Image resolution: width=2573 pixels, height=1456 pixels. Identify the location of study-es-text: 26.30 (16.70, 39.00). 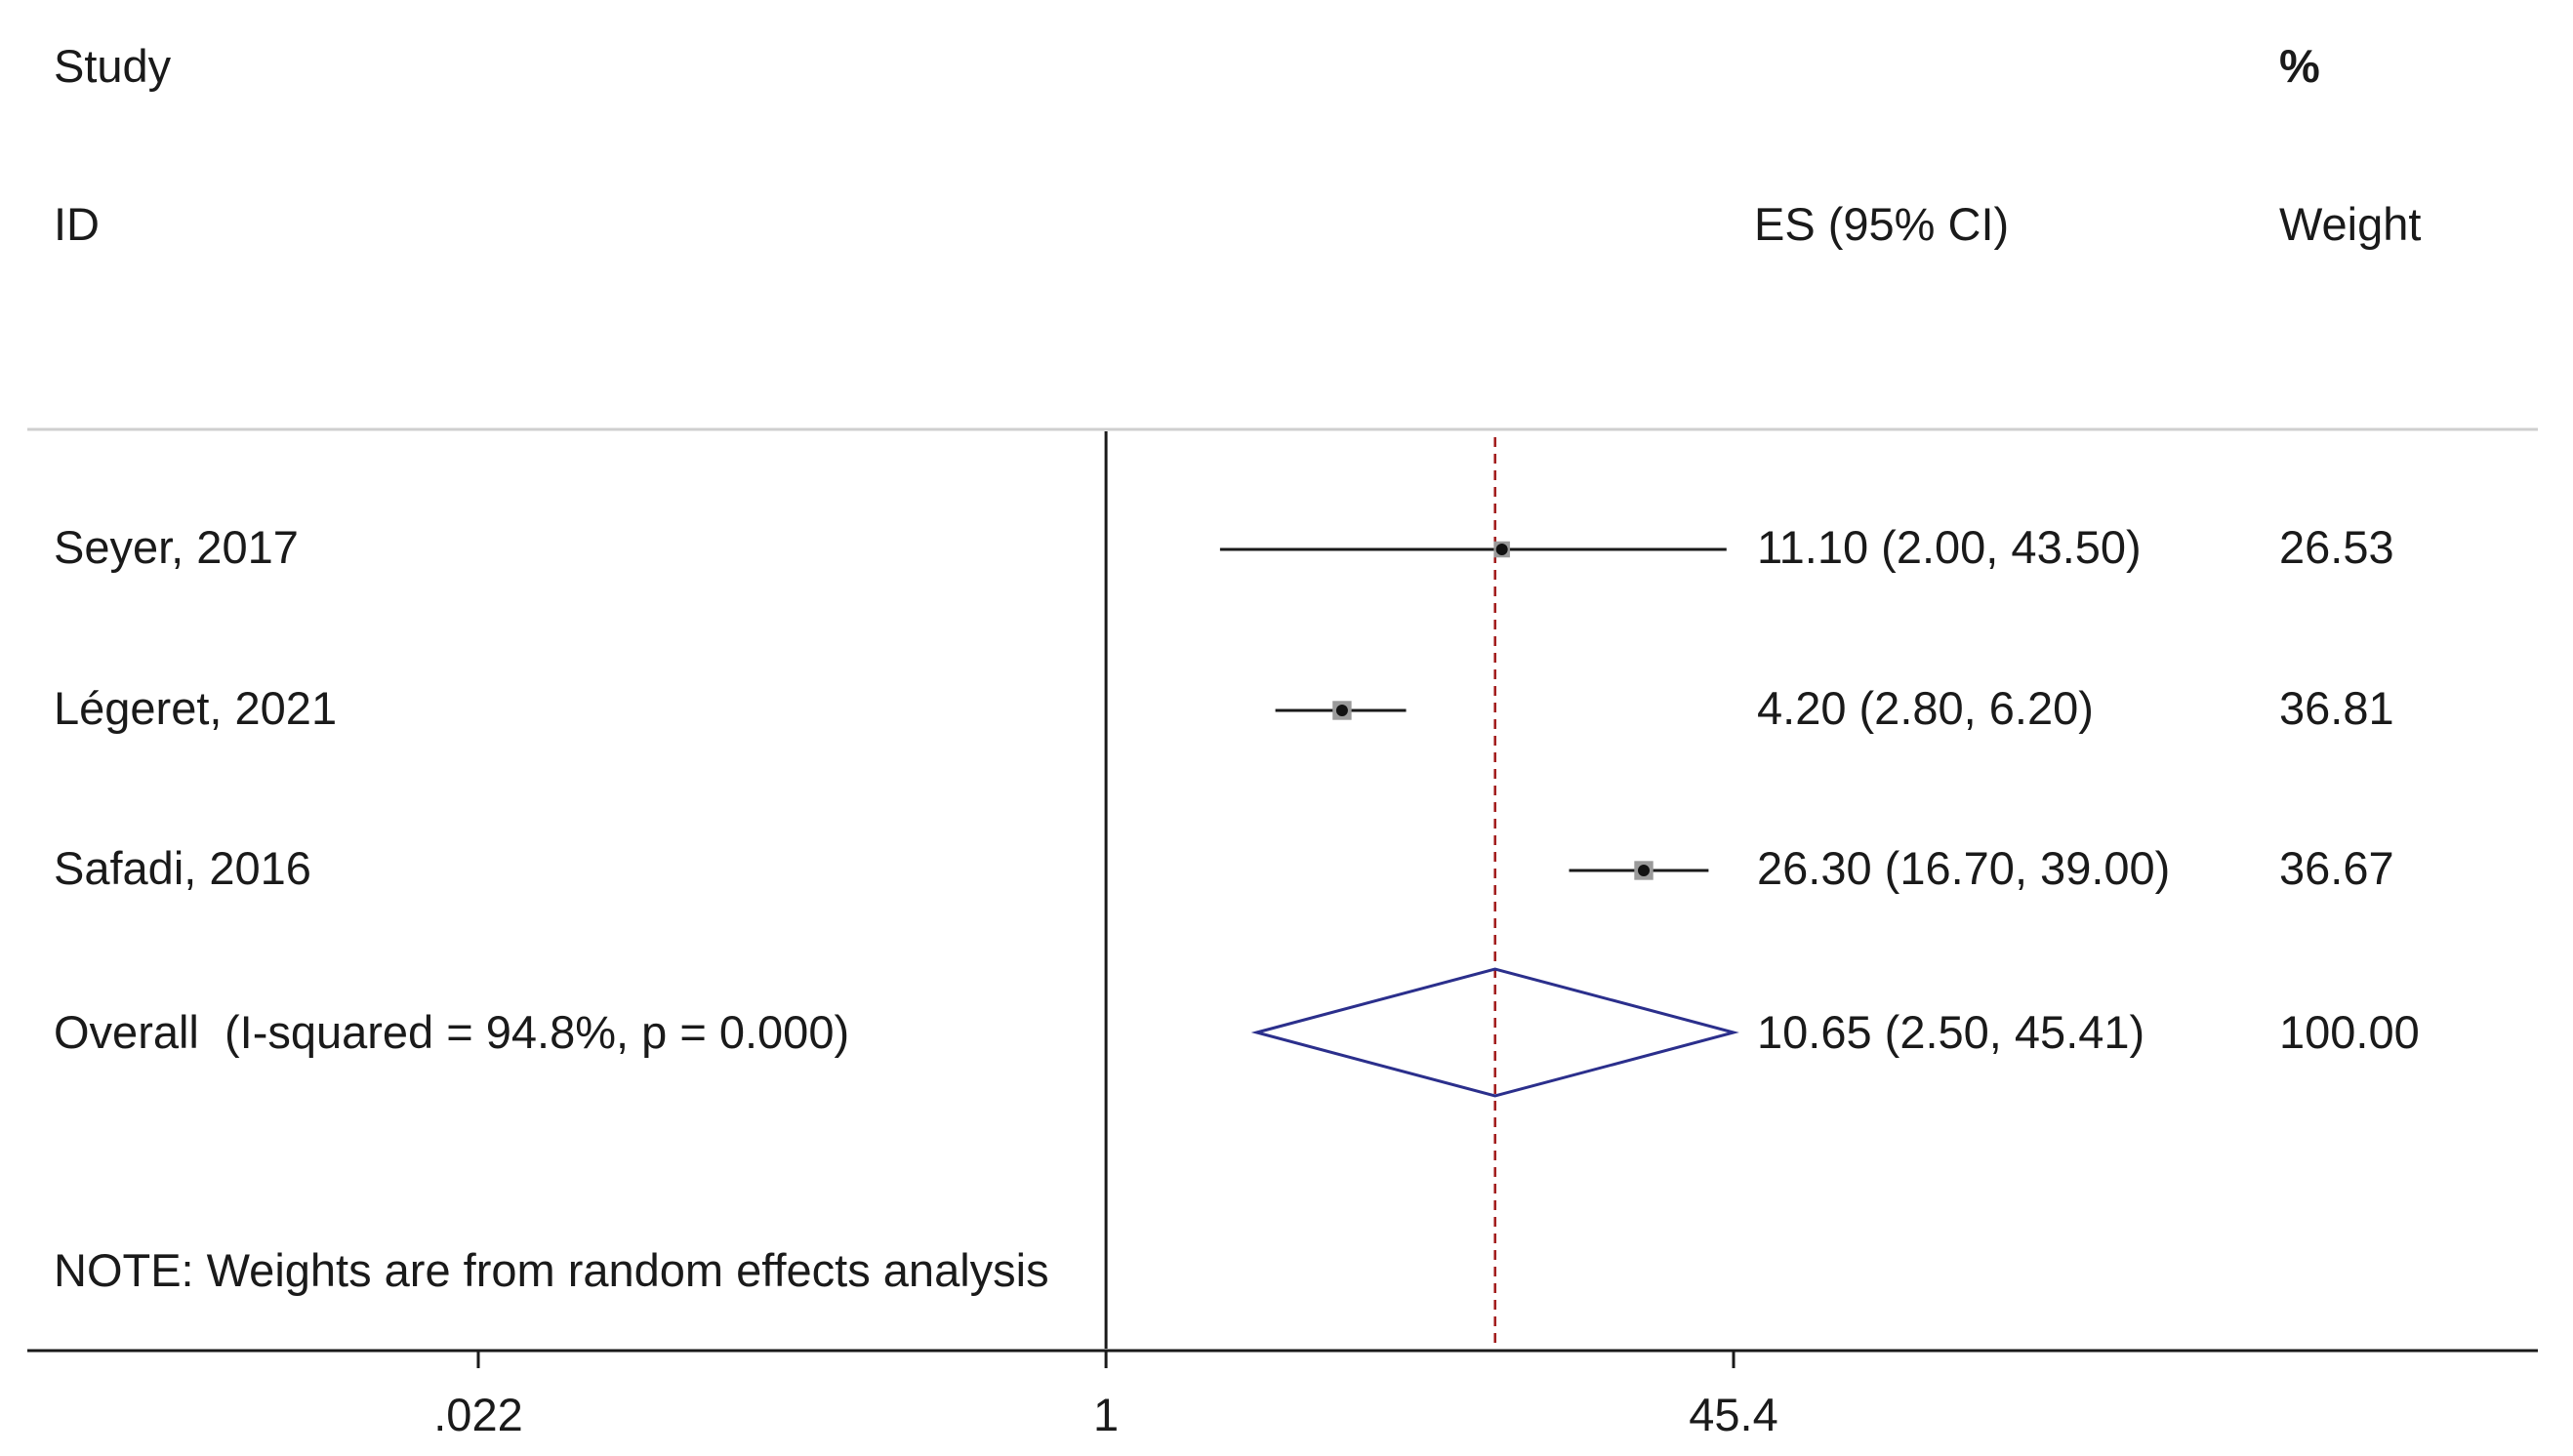
(1963, 868).